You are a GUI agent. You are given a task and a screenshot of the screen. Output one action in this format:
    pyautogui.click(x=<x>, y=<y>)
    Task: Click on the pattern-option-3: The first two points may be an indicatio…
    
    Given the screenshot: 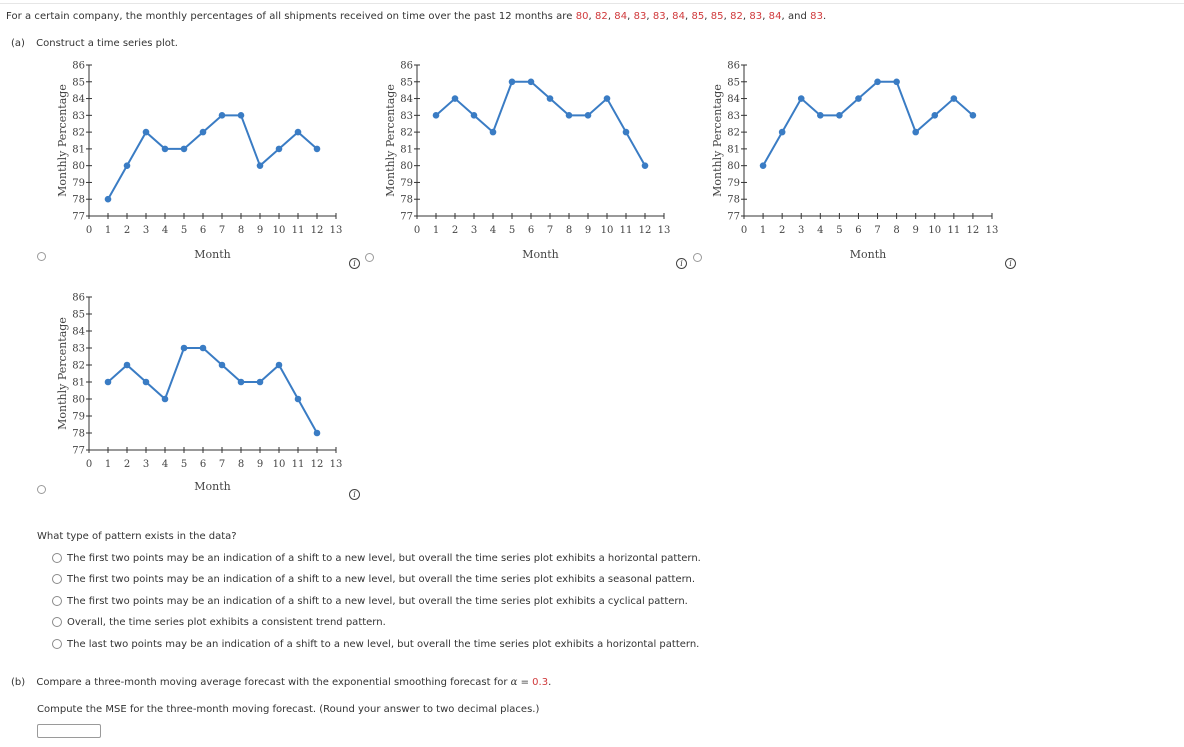 What is the action you would take?
    pyautogui.click(x=370, y=601)
    